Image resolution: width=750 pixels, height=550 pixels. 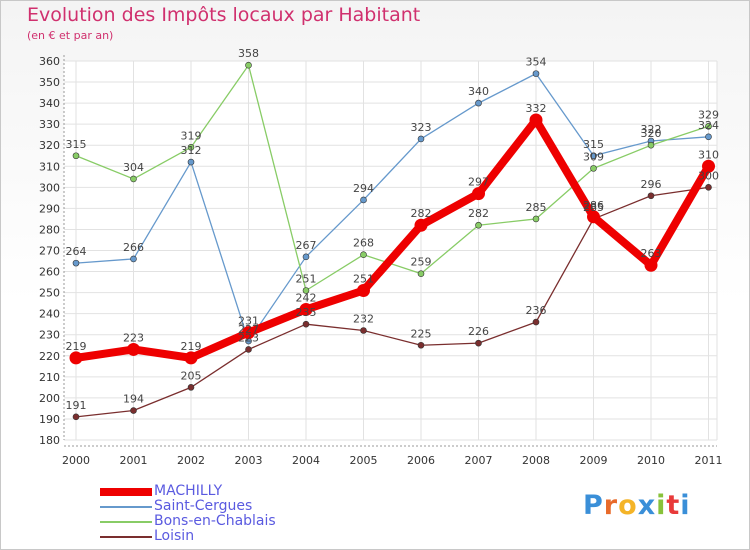 What do you see at coordinates (49, 229) in the screenshot?
I see `y-tick-label: 280` at bounding box center [49, 229].